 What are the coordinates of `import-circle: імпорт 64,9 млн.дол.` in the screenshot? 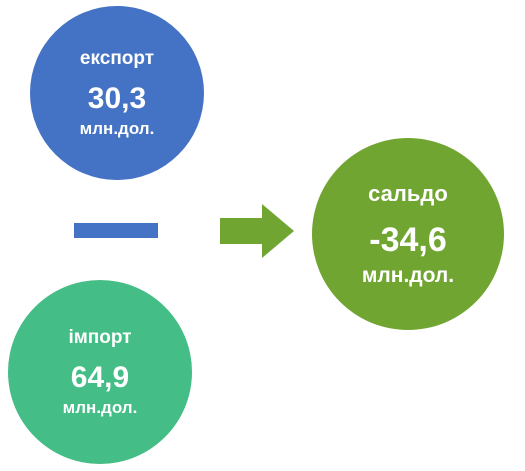 It's located at (100, 372).